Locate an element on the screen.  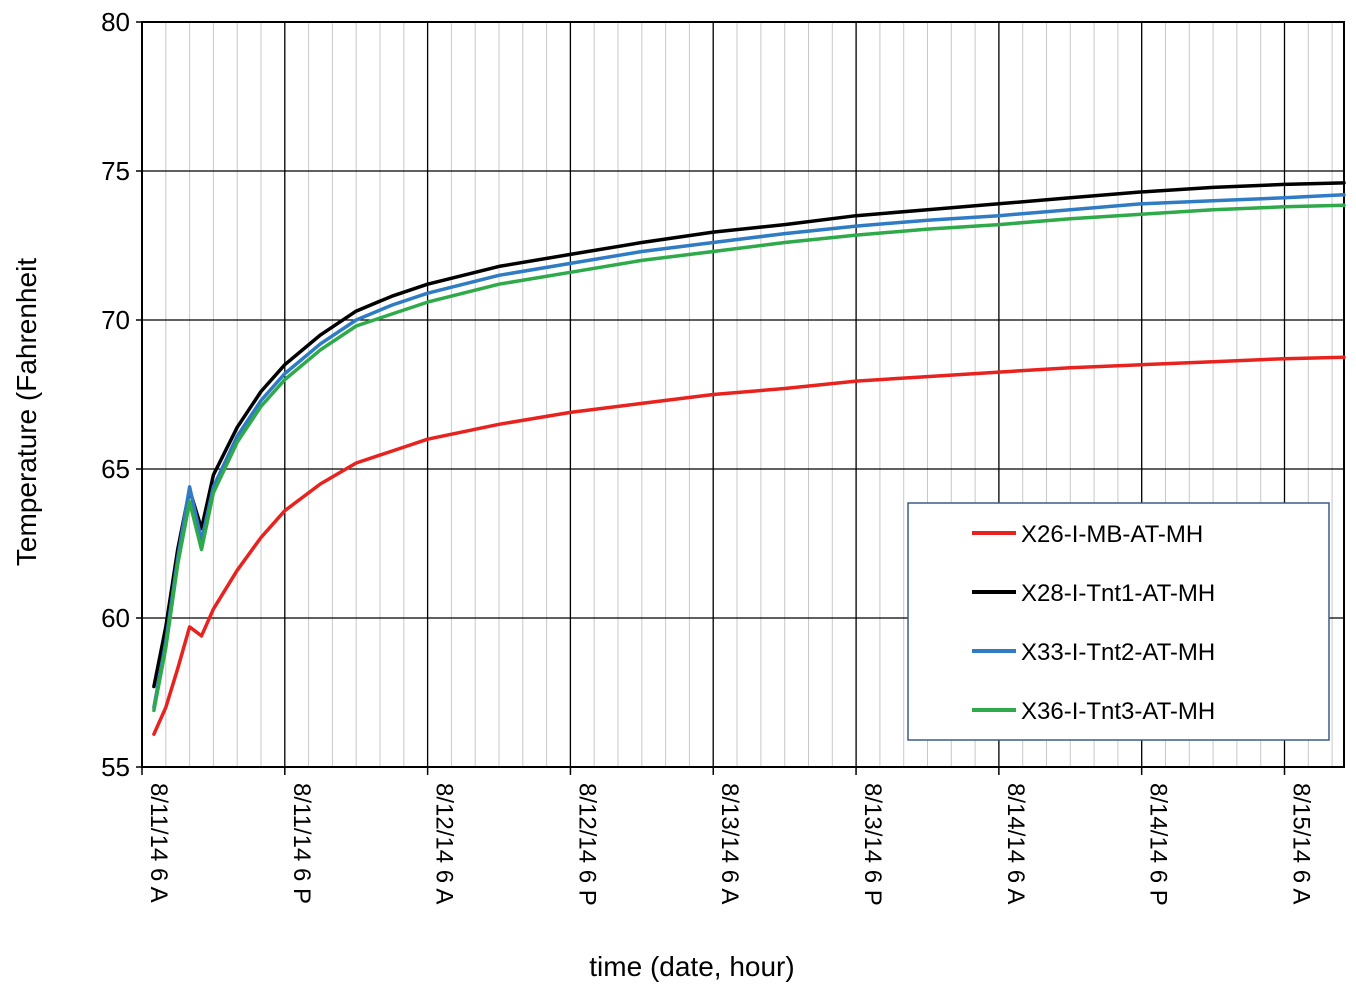
legend-label: X36-I-Tnt3-AT-MH is located at coordinates (1118, 711).